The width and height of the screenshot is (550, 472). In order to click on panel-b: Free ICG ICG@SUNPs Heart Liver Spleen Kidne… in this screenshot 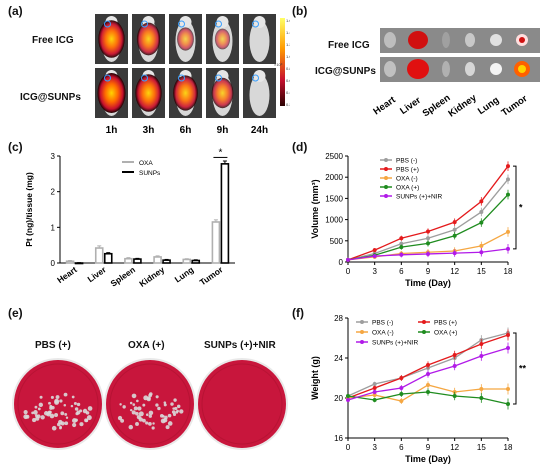, I will do `click(420, 70)`.